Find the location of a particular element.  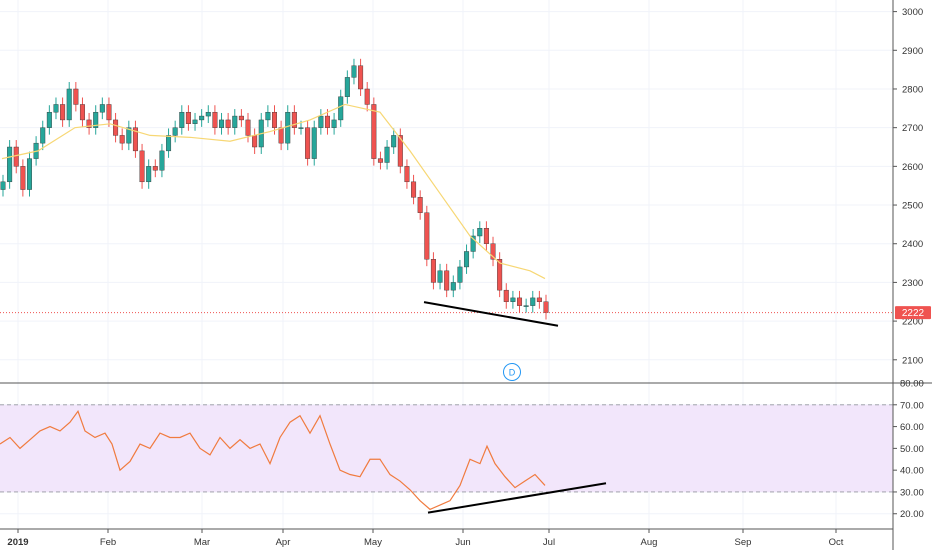

price-tick-label: 2600 is located at coordinates (912, 167).